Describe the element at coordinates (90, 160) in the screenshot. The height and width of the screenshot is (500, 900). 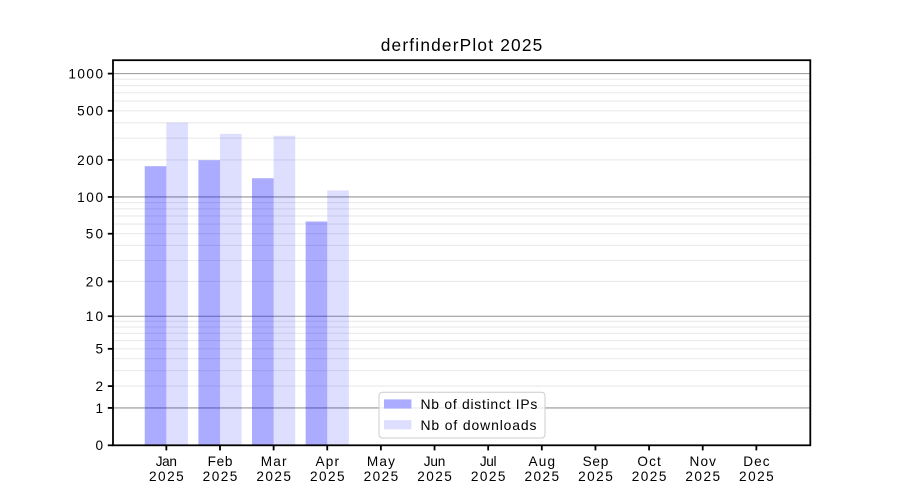
I see `svg-text: 200` at that location.